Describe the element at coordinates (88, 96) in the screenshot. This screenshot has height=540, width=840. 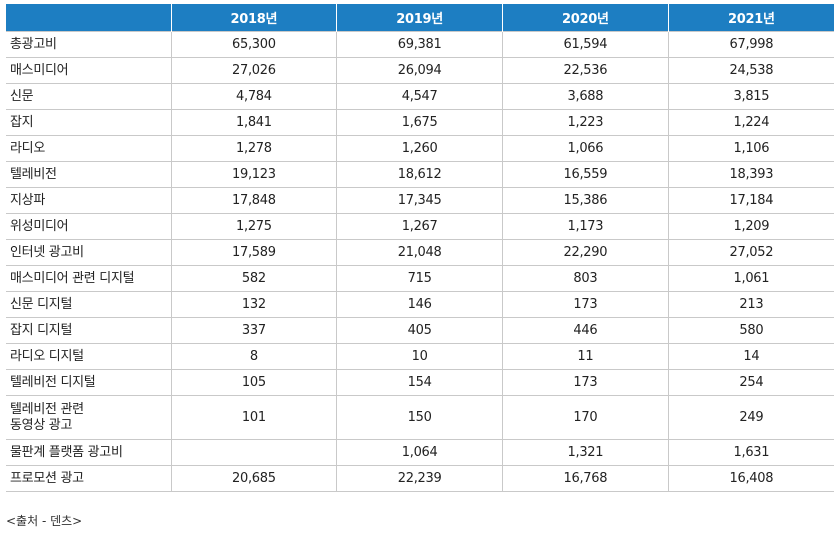
I see `row-label: 신문` at that location.